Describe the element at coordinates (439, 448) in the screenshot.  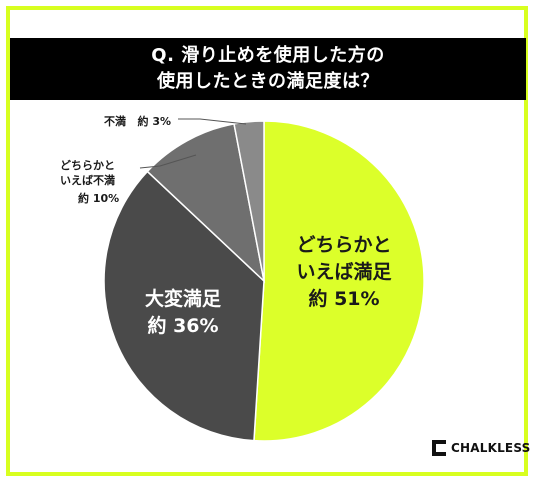
I see `chalkless-logo-icon` at that location.